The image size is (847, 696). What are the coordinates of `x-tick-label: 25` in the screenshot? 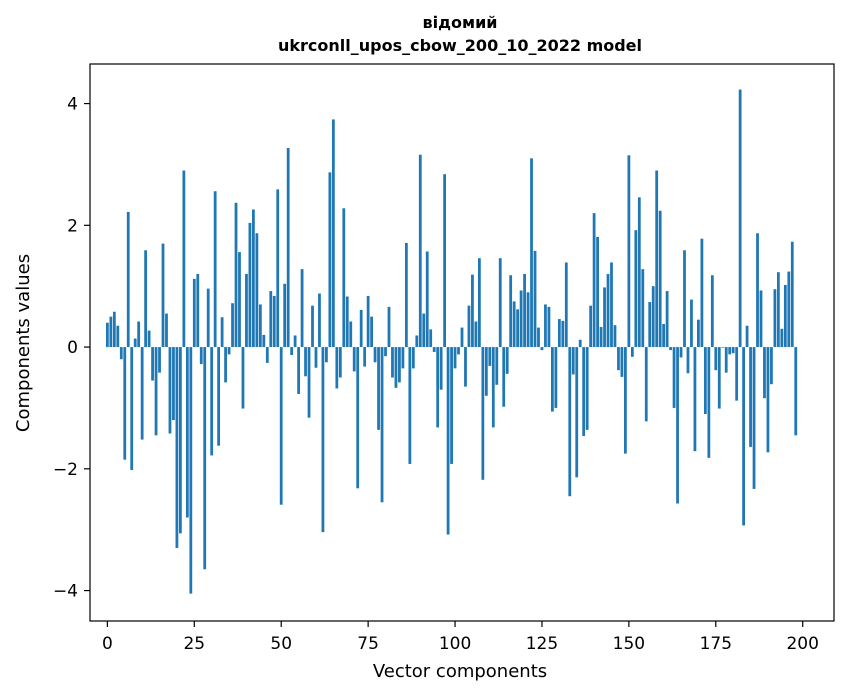 It's located at (194, 644).